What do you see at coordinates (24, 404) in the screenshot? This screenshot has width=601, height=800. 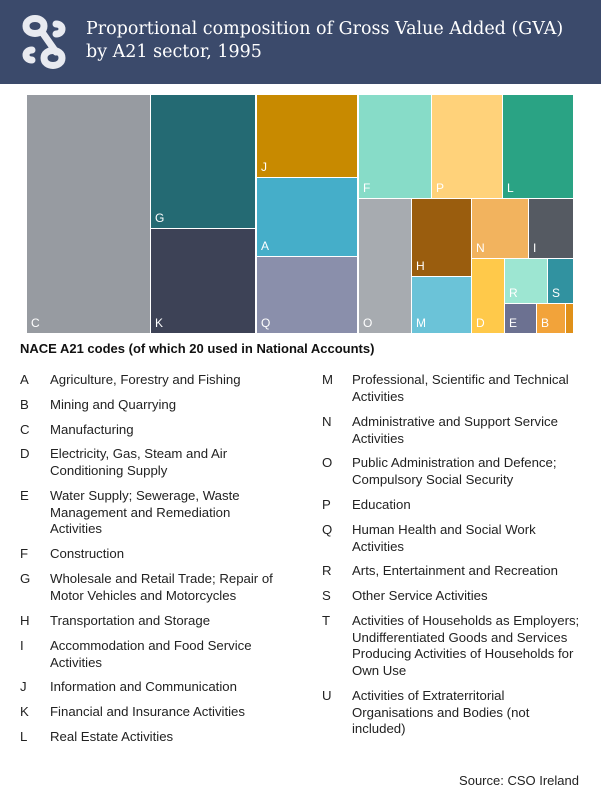 I see `legend-code: B` at bounding box center [24, 404].